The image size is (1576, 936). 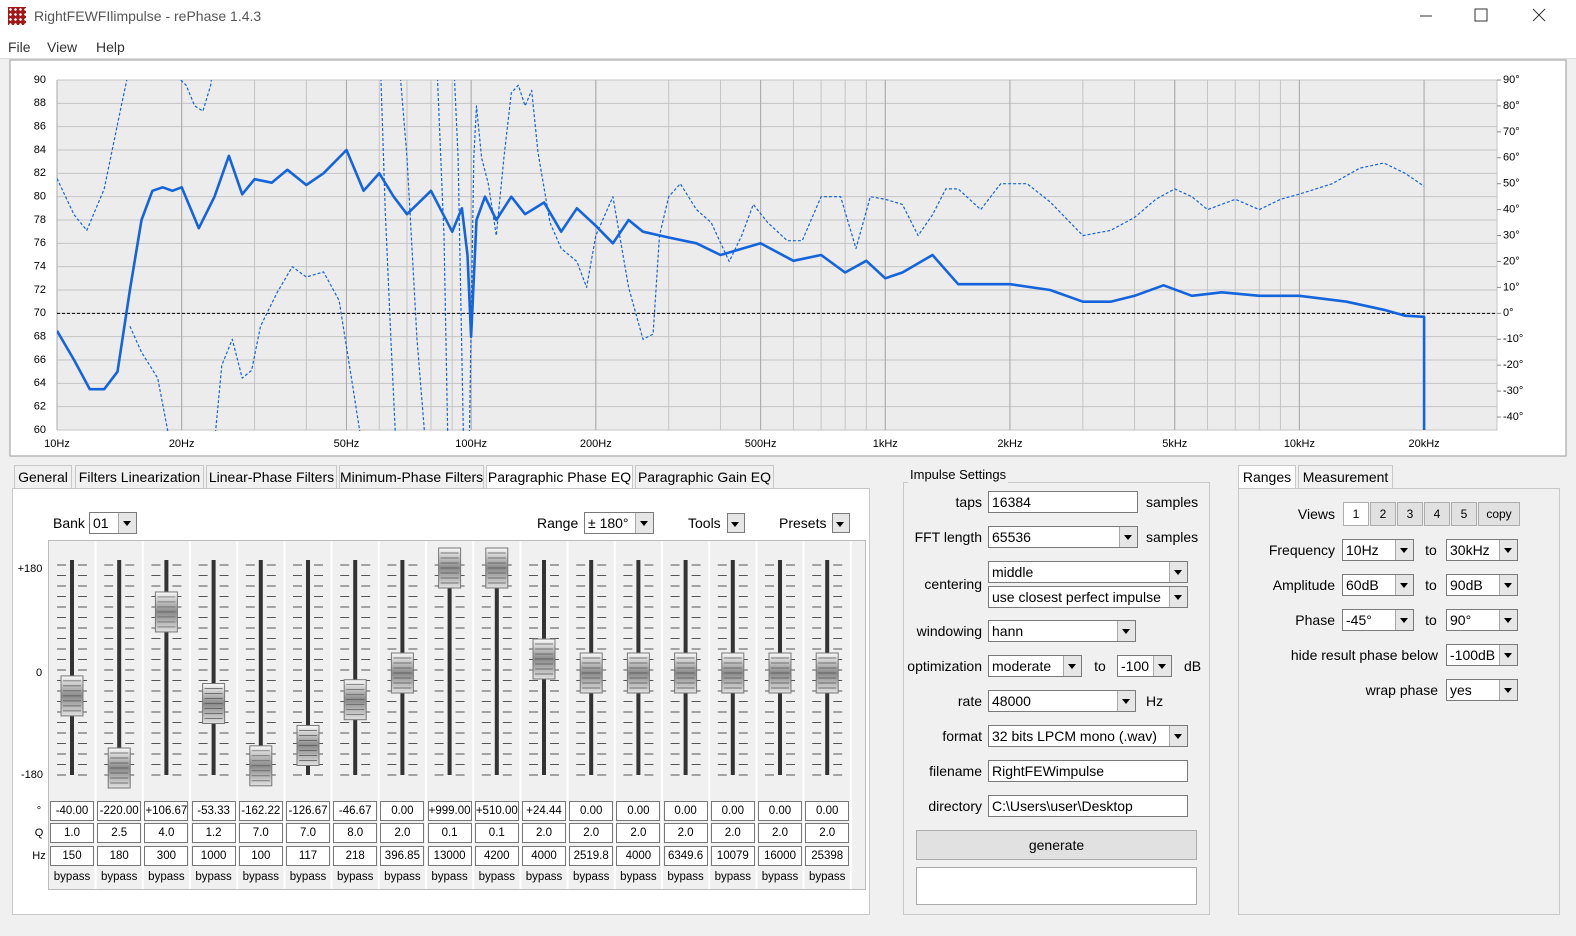 What do you see at coordinates (119, 811) in the screenshot?
I see `phase-cell: -220.00` at bounding box center [119, 811].